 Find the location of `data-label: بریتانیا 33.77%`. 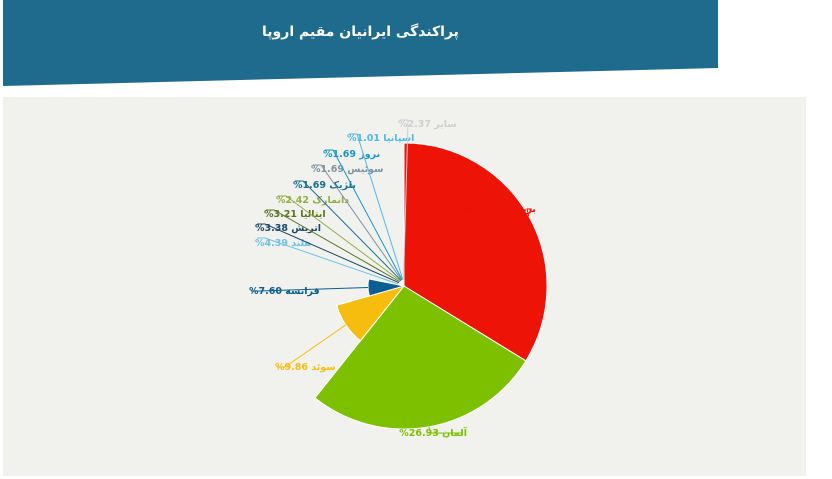

data-label: بریتانیا 33.77% is located at coordinates (499, 209).